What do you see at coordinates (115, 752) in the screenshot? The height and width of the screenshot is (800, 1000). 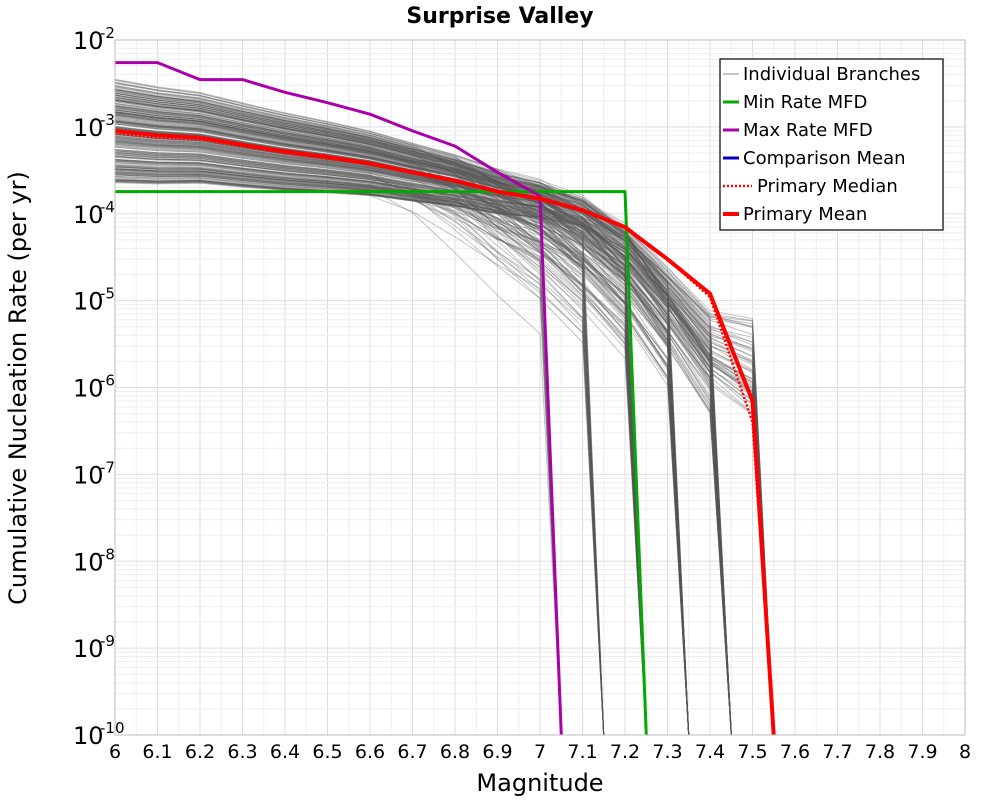 I see `x-tick-label: 6` at bounding box center [115, 752].